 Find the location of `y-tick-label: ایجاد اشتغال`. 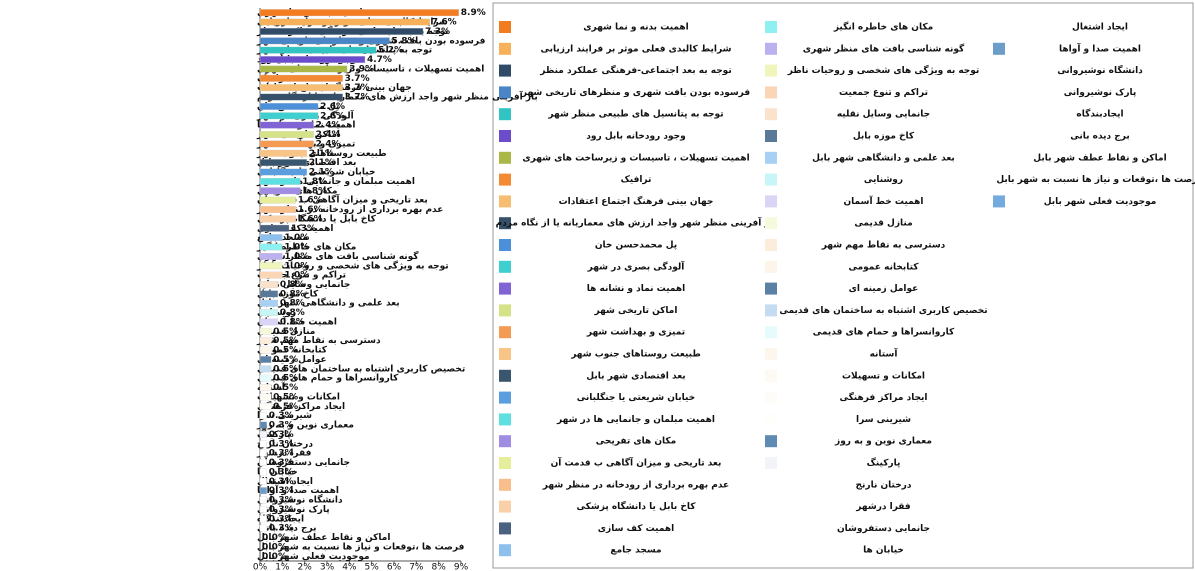

y-tick-label: ایجاد اشتغال is located at coordinates (285, 482).